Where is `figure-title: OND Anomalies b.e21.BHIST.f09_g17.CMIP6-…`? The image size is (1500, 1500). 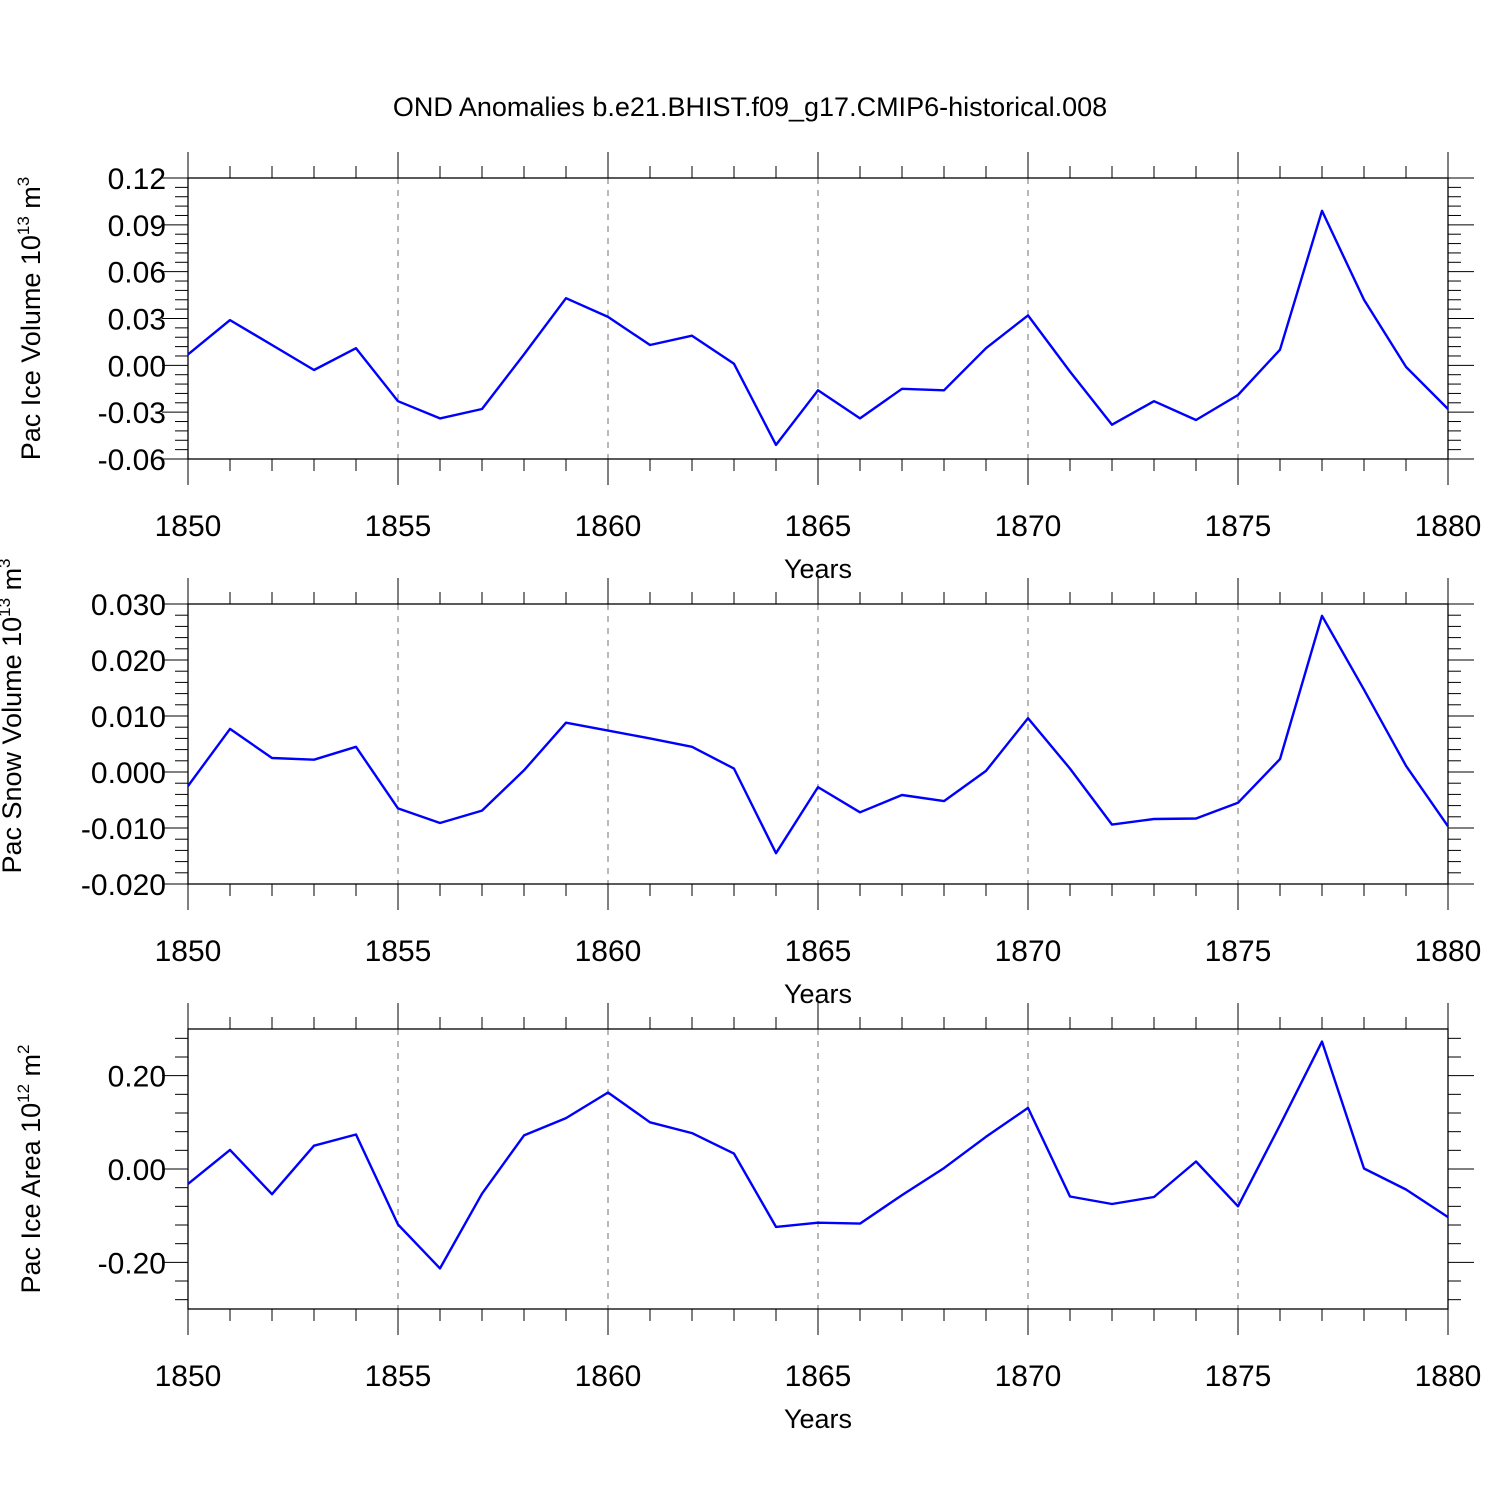
figure-title: OND Anomalies b.e21.BHIST.f09_g17.CMIP6-… is located at coordinates (750, 107).